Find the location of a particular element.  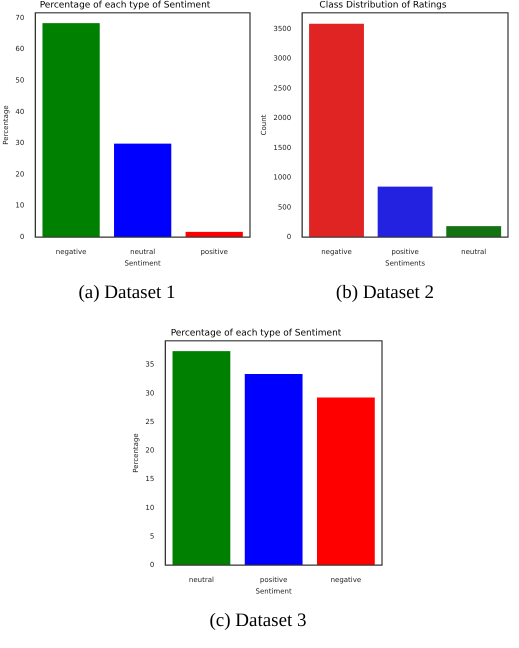

chart-title: Class Distribution of Ratings is located at coordinates (383, 5).